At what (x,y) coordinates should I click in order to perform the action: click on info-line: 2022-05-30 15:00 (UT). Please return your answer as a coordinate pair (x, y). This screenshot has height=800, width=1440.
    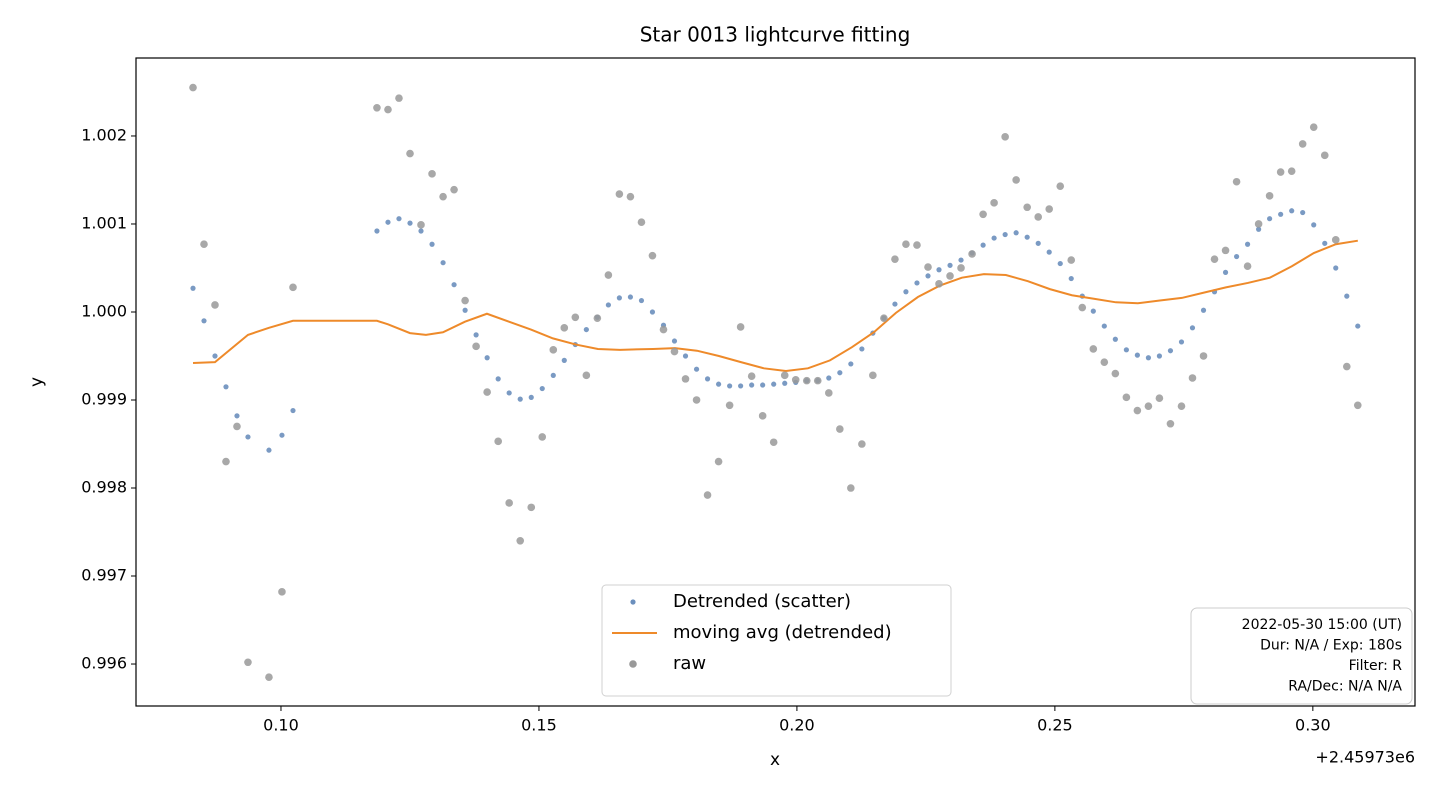
    Looking at the image, I should click on (1322, 625).